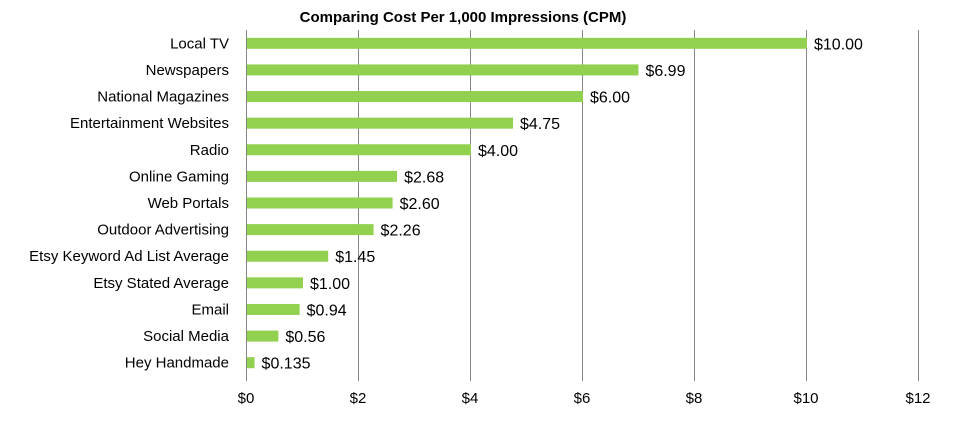 Image resolution: width=957 pixels, height=429 pixels. What do you see at coordinates (209, 150) in the screenshot?
I see `category-label: Radio` at bounding box center [209, 150].